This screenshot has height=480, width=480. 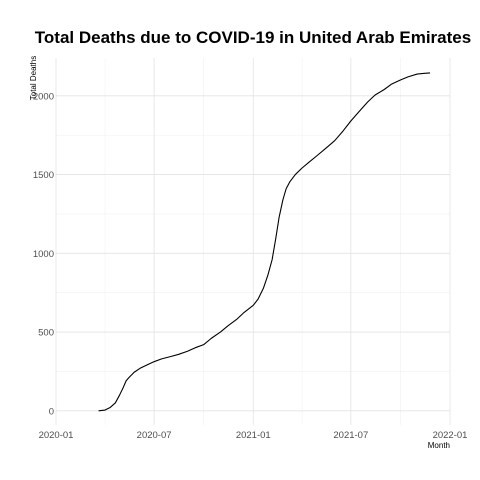 What do you see at coordinates (46, 333) in the screenshot?
I see `y-tick-label: 500` at bounding box center [46, 333].